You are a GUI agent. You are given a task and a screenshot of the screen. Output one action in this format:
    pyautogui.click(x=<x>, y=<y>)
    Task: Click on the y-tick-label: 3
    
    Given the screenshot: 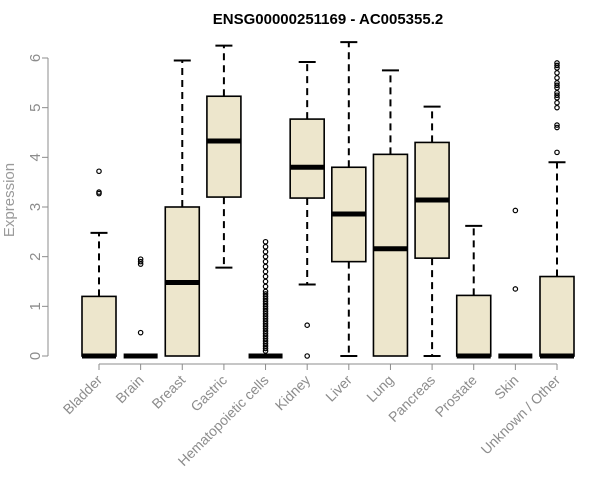 What is the action you would take?
    pyautogui.click(x=35, y=207)
    